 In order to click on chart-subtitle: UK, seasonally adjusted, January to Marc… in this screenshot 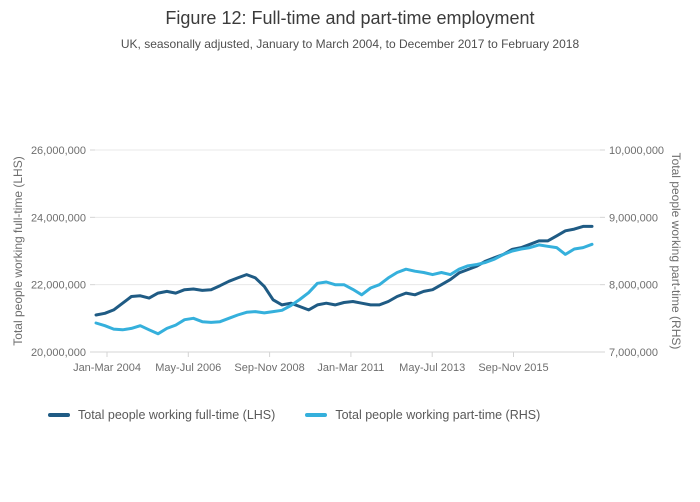, I will do `click(350, 44)`.